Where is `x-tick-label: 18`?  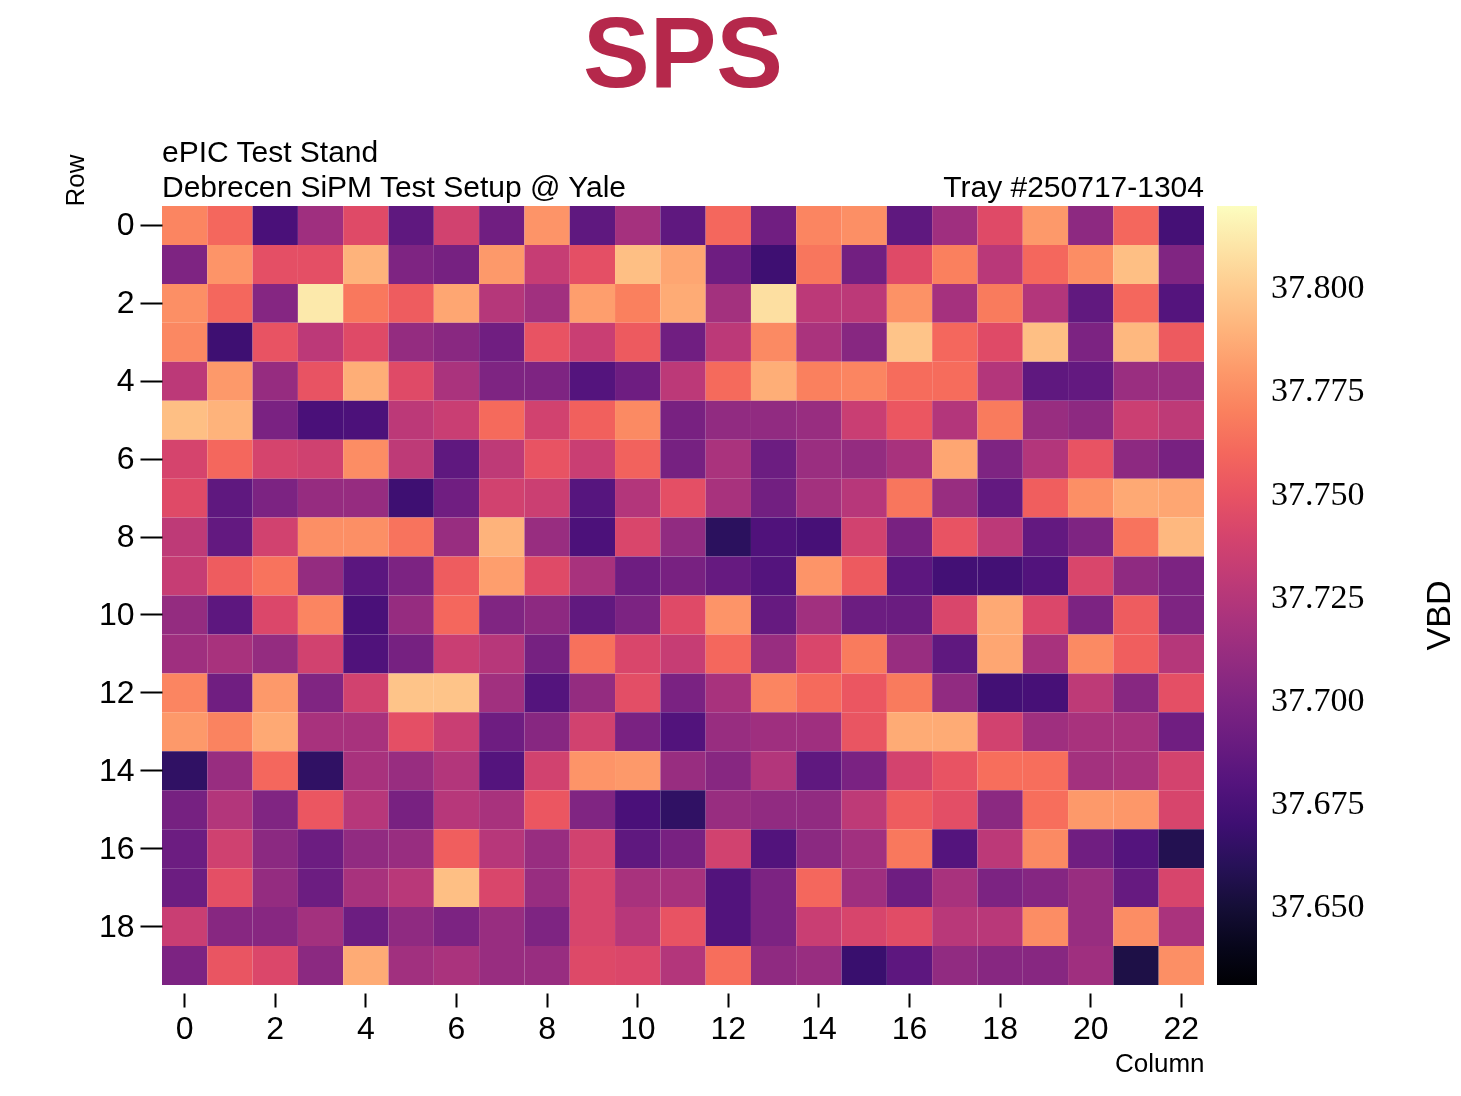
x-tick-label: 18 is located at coordinates (1000, 1027).